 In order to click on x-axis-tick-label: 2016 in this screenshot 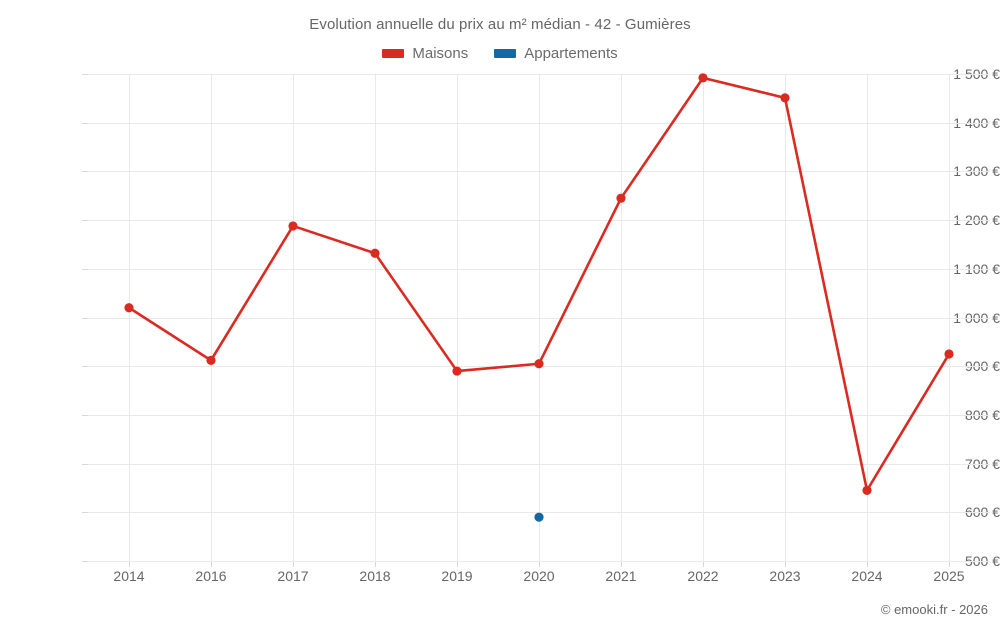, I will do `click(211, 576)`.